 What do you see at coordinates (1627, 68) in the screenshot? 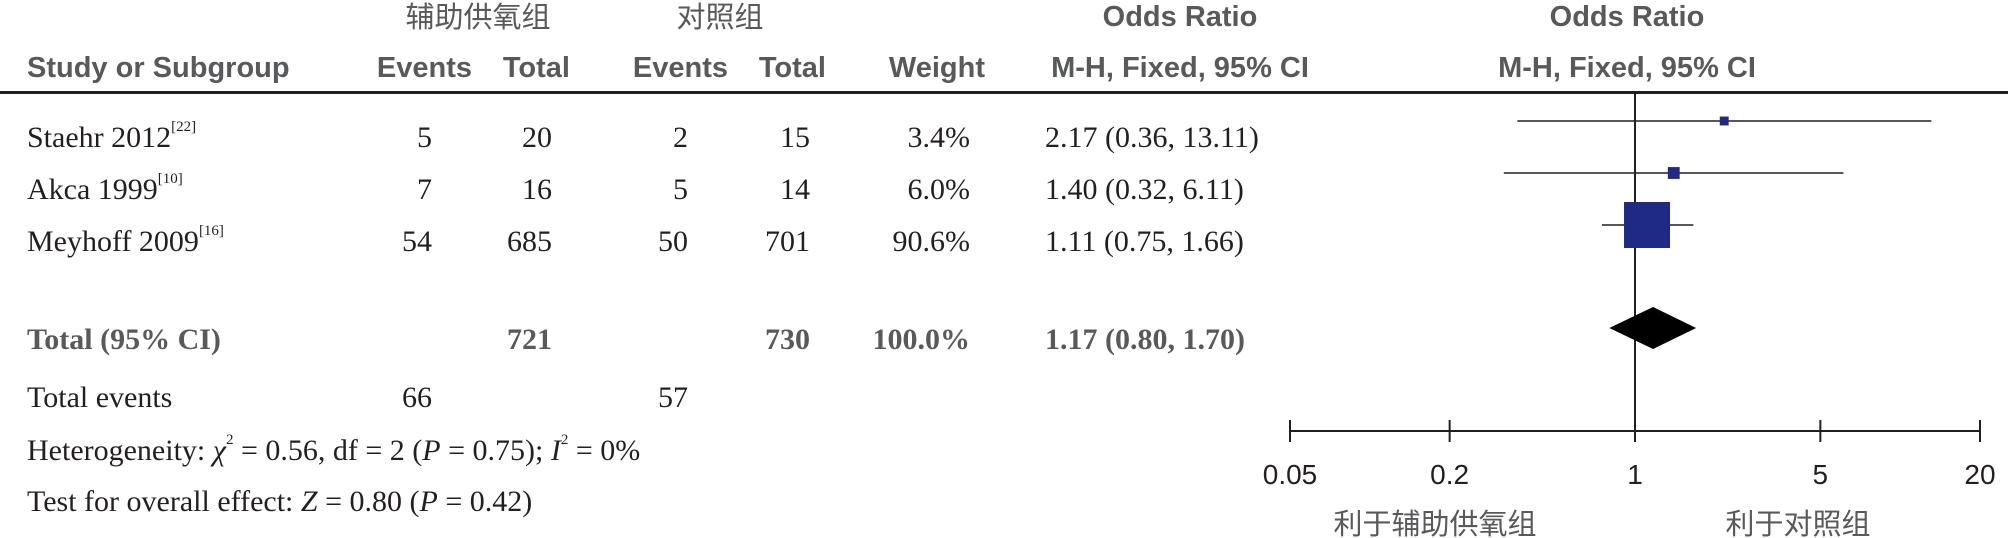
I see `plot-method-header: M-H, Fixed, 95% CI` at bounding box center [1627, 68].